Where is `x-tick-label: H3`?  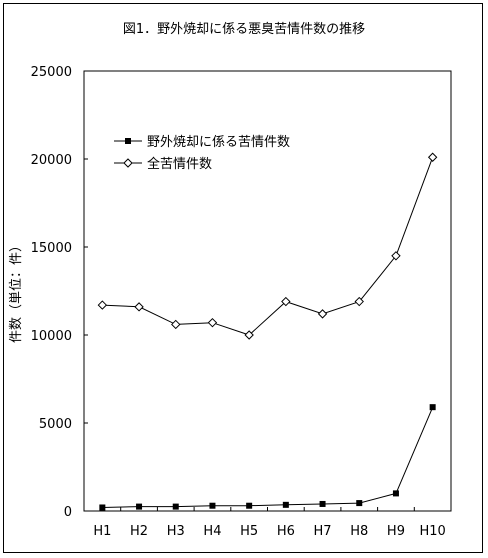 x-tick-label: H3 is located at coordinates (176, 531).